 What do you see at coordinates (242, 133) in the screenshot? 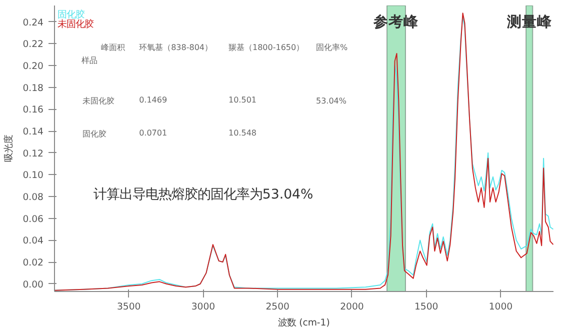
I see `annotation: 10.548` at bounding box center [242, 133].